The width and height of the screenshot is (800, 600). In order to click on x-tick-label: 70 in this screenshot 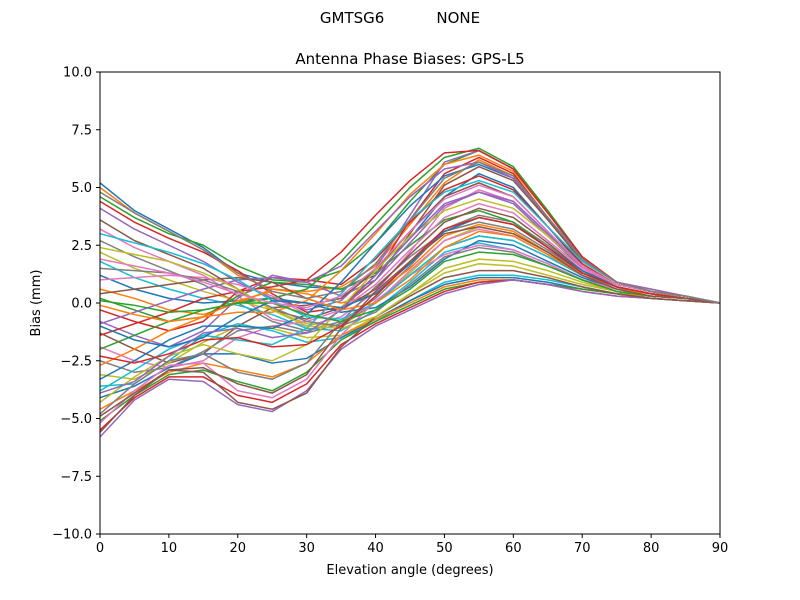, I will do `click(582, 548)`.